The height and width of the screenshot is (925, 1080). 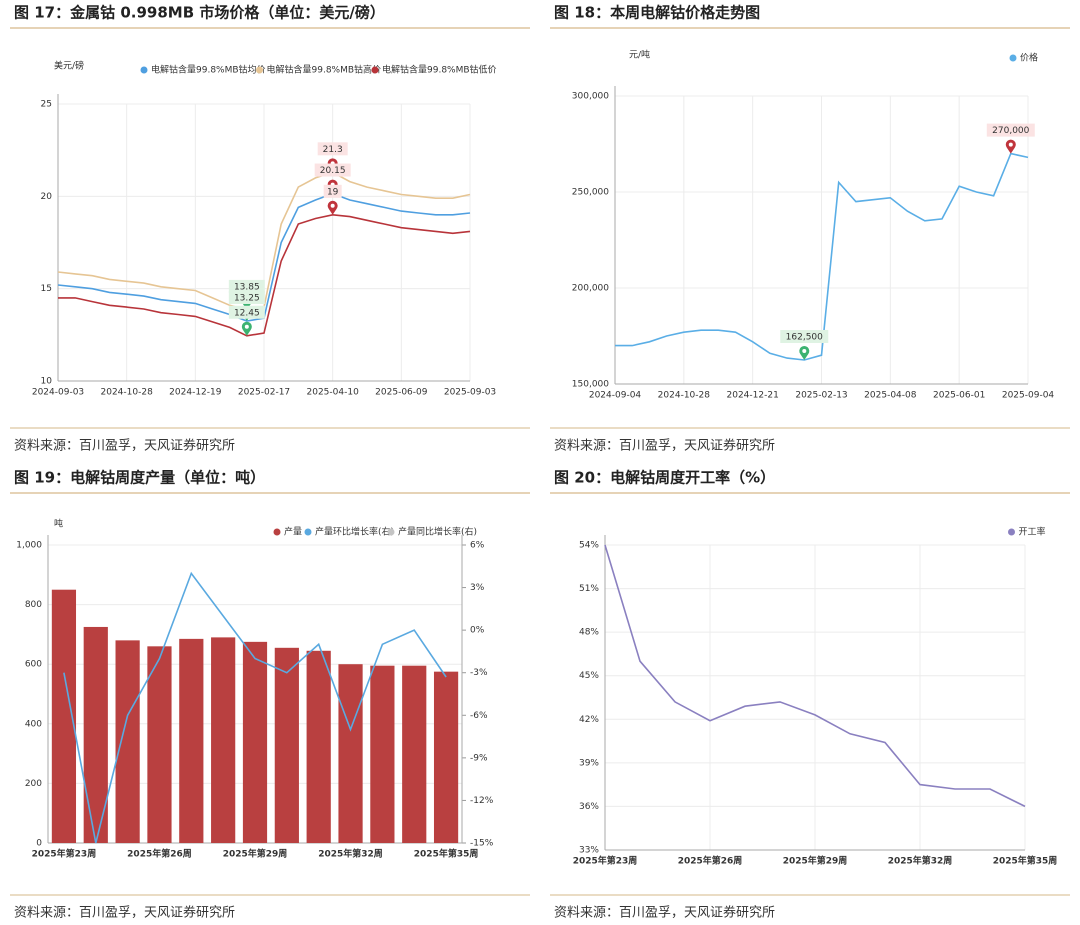 What do you see at coordinates (47, 382) in the screenshot?
I see `y-tick-label: 10` at bounding box center [47, 382].